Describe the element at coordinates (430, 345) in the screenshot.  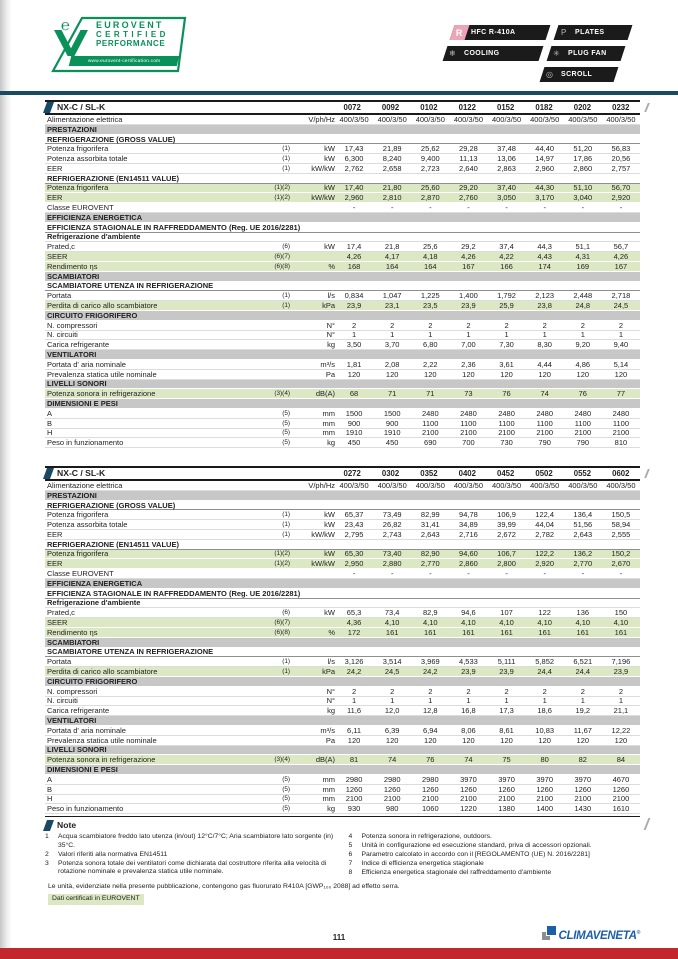
I see `row-value: 6,80` at that location.